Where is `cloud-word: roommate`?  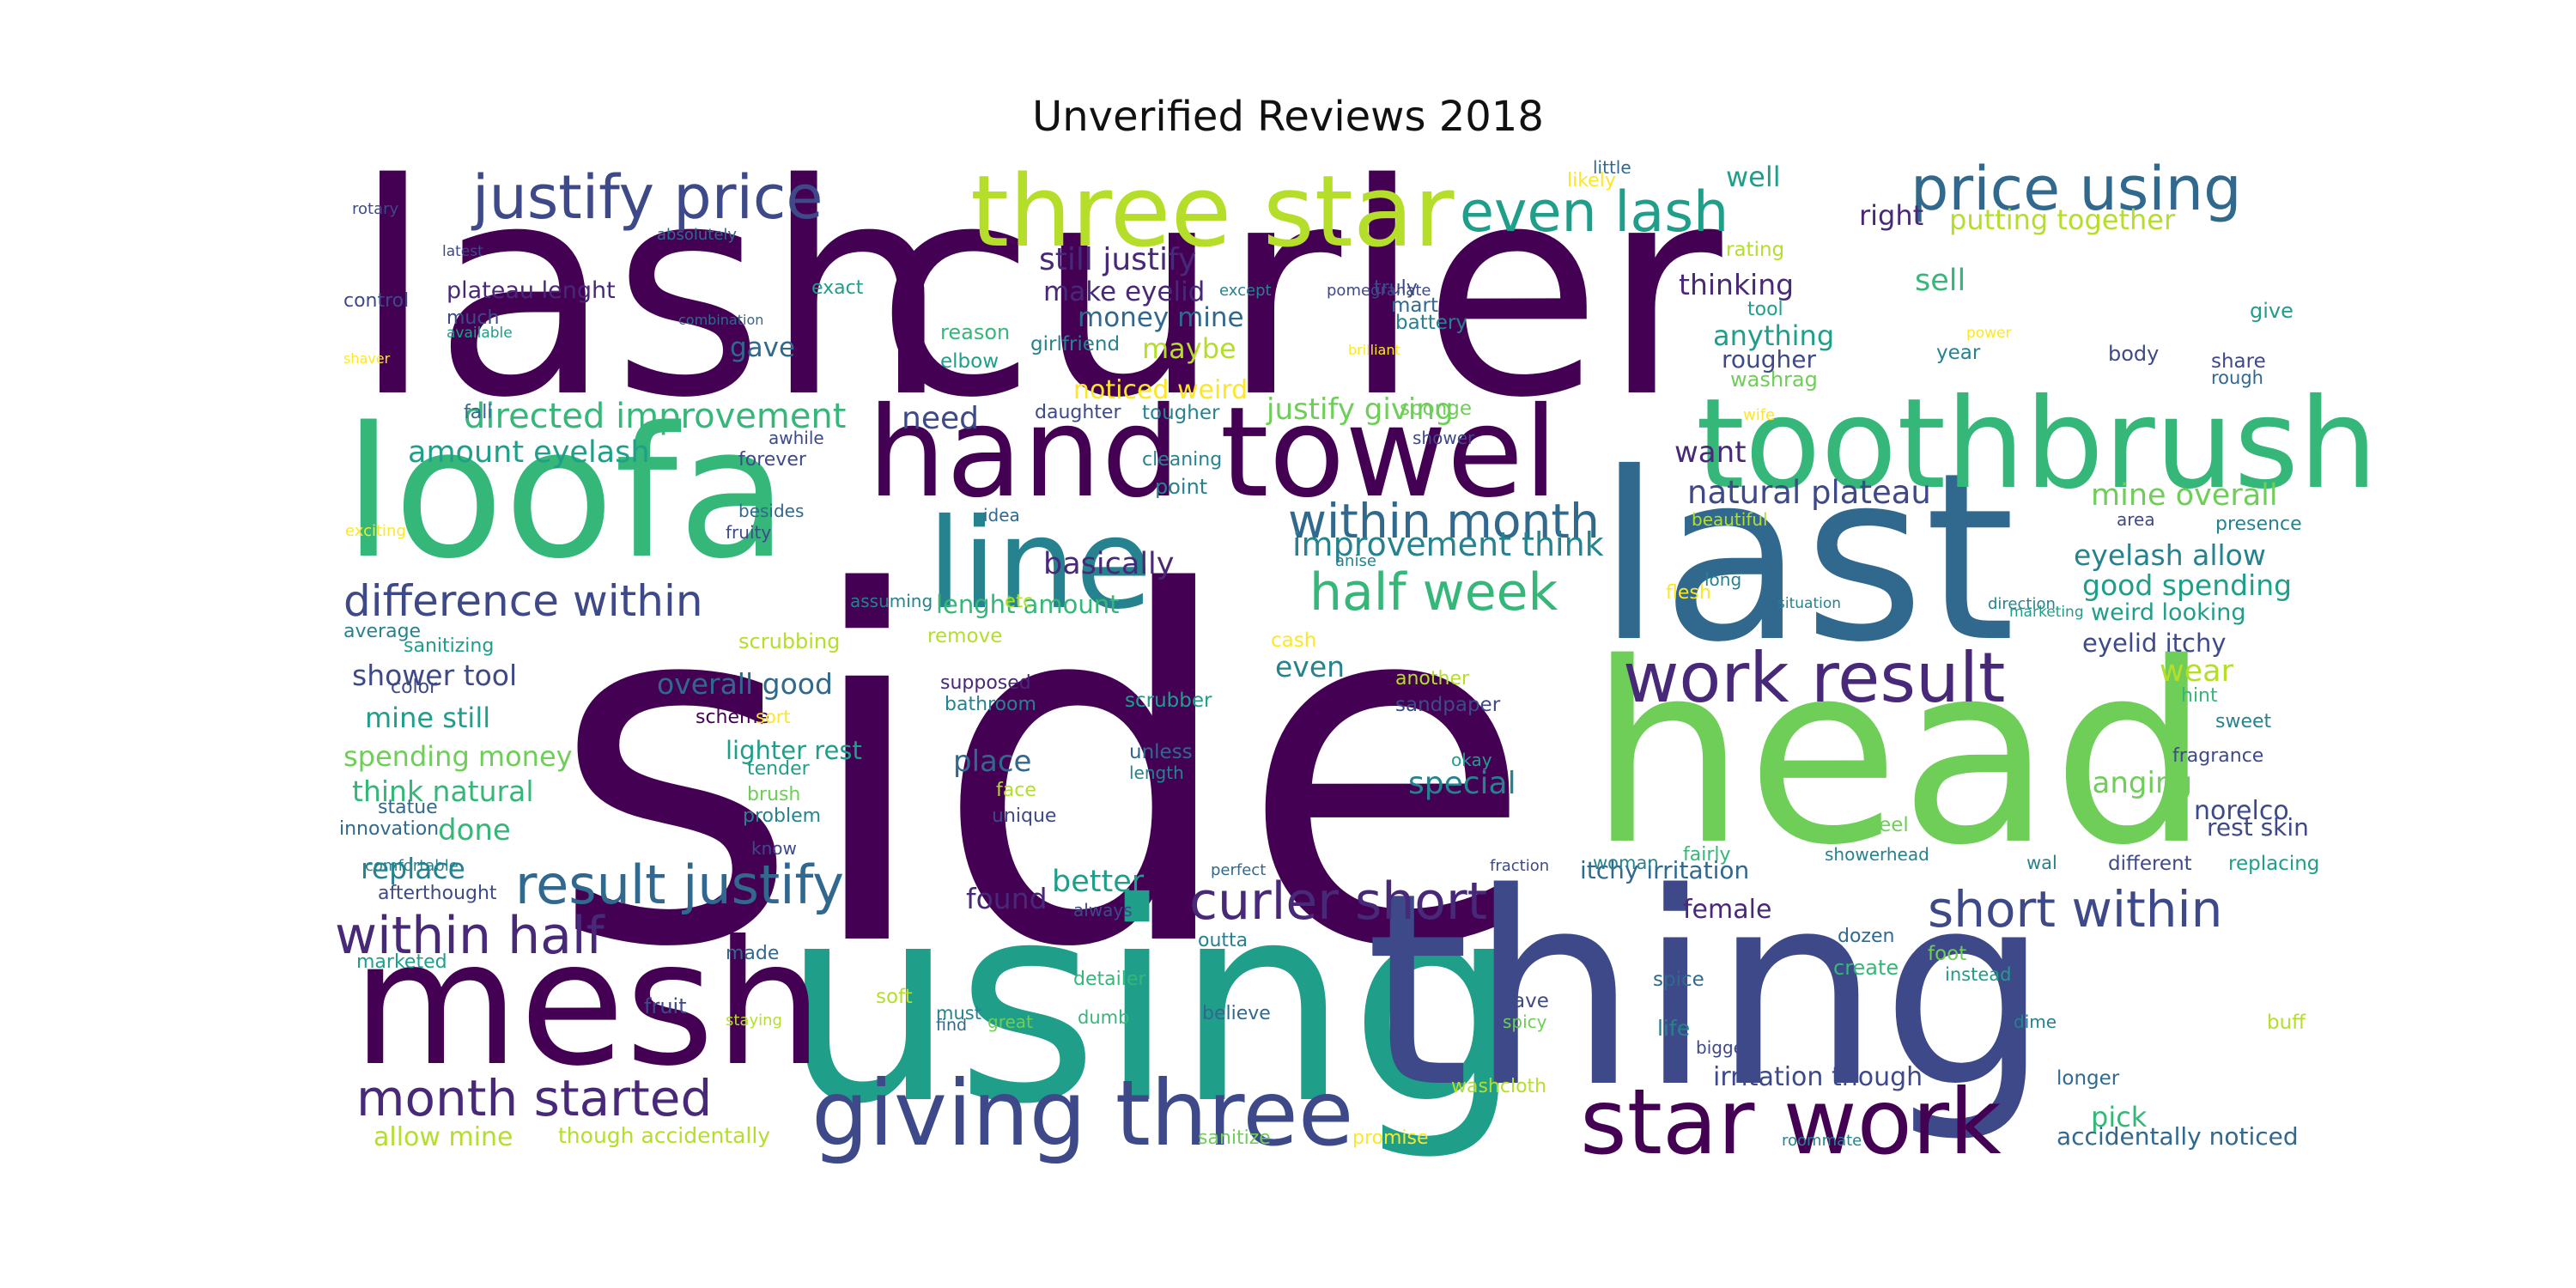
cloud-word: roommate is located at coordinates (1822, 1141).